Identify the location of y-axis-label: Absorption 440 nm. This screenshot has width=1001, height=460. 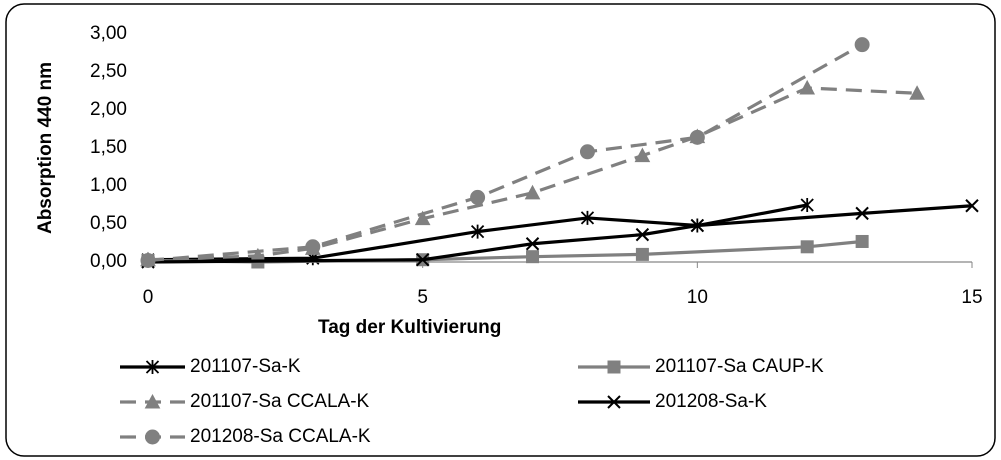
(45, 148).